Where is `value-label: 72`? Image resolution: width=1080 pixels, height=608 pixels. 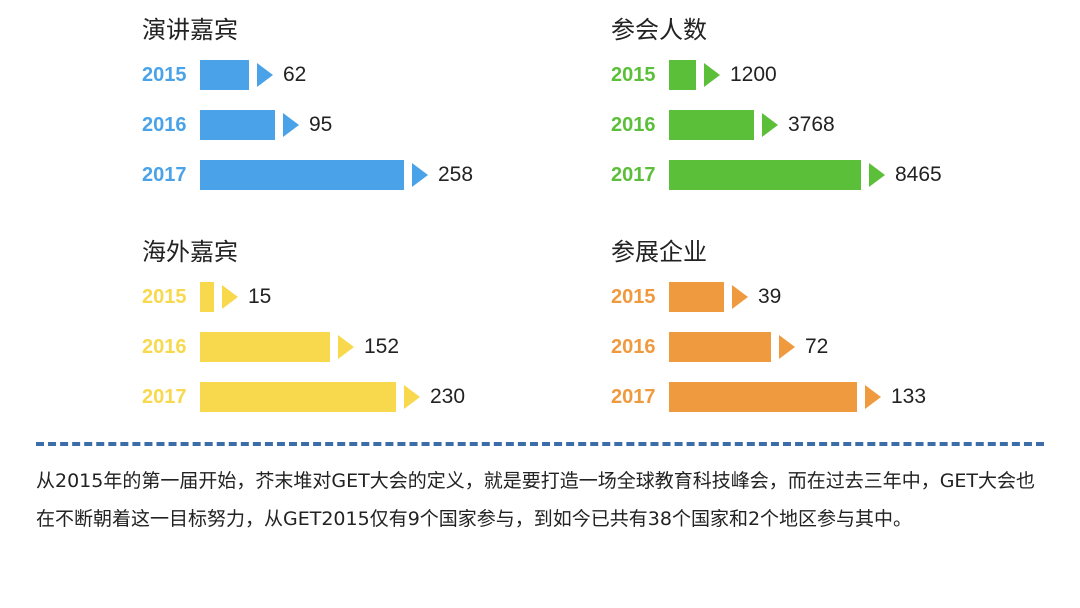 value-label: 72 is located at coordinates (817, 346).